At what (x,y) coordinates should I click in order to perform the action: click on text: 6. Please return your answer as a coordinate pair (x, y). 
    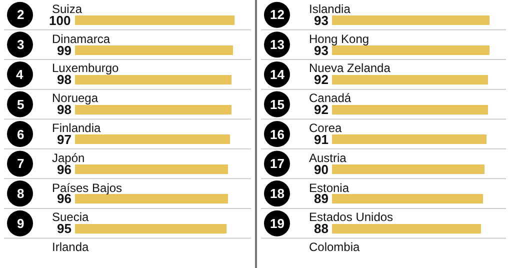
    Looking at the image, I should click on (20, 134).